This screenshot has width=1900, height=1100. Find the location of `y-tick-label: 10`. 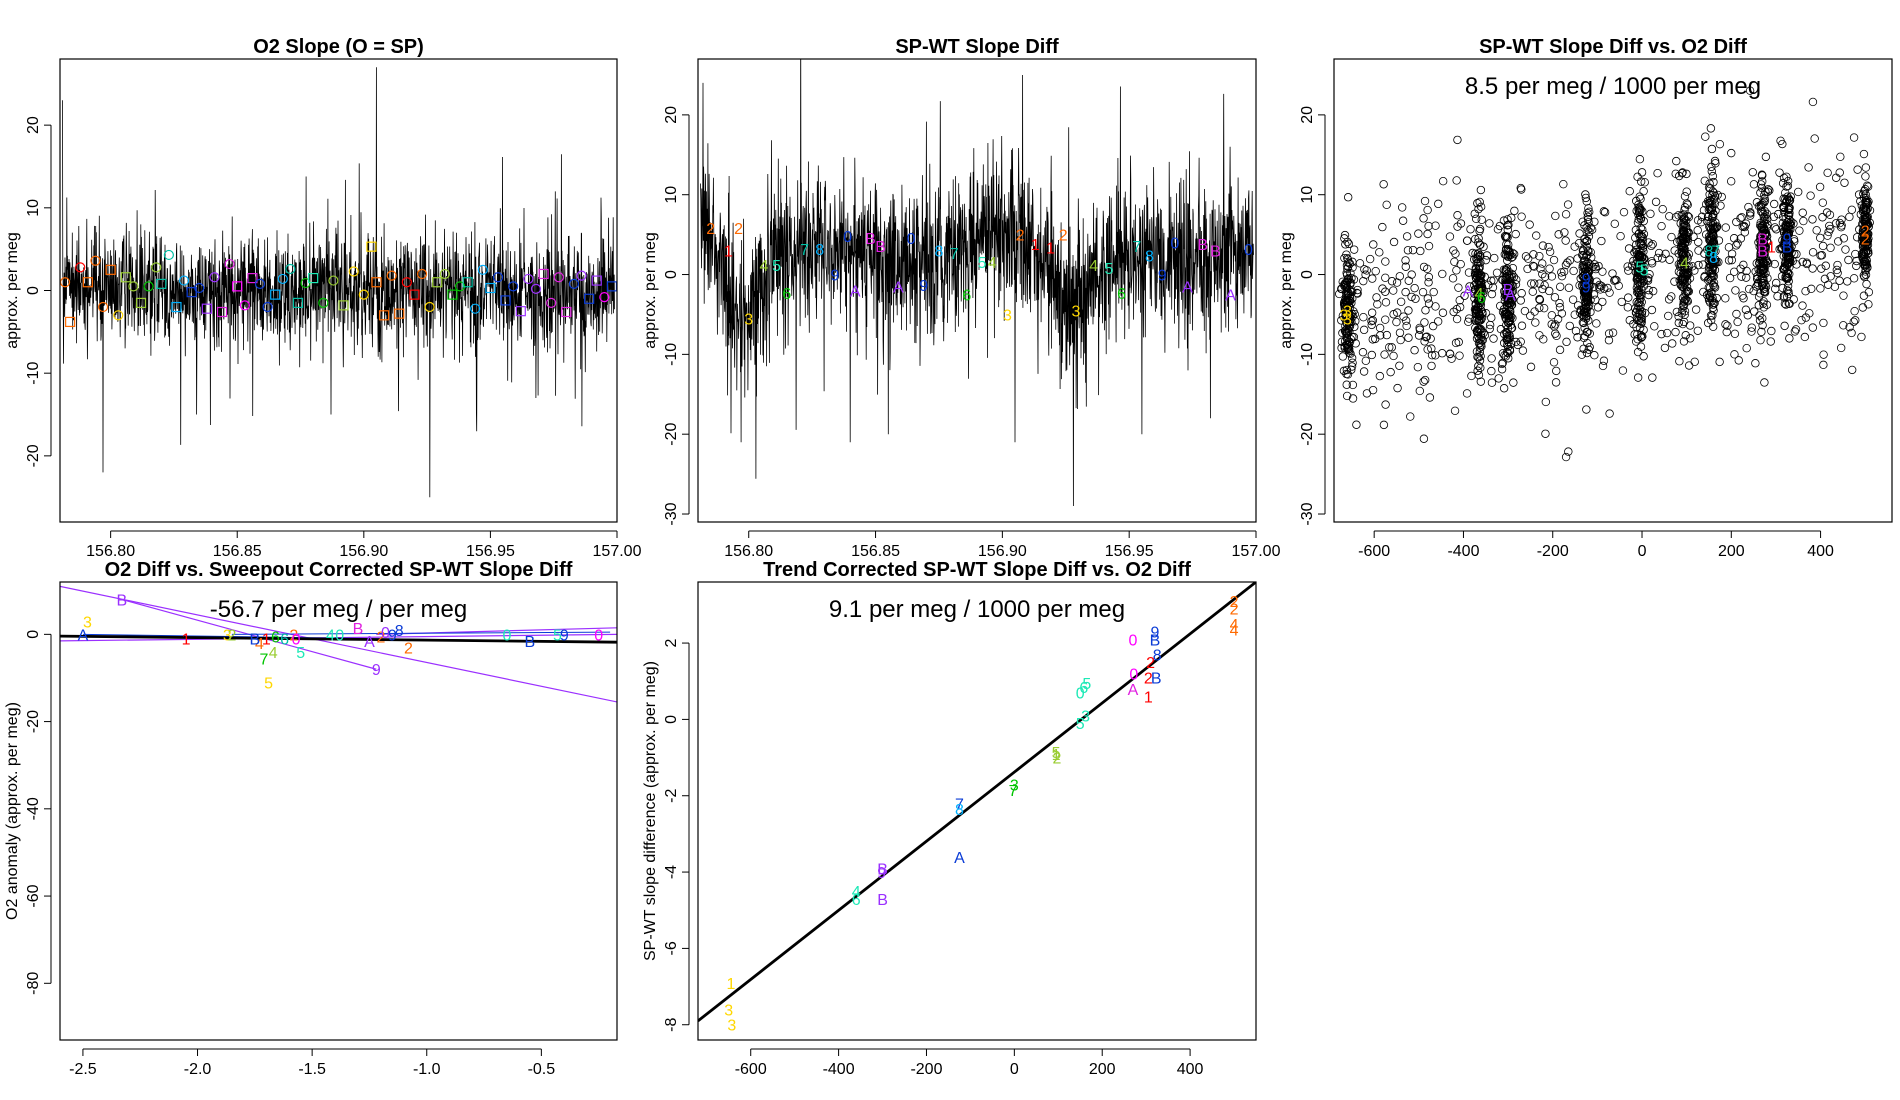

y-tick-label: 10 is located at coordinates (671, 195).